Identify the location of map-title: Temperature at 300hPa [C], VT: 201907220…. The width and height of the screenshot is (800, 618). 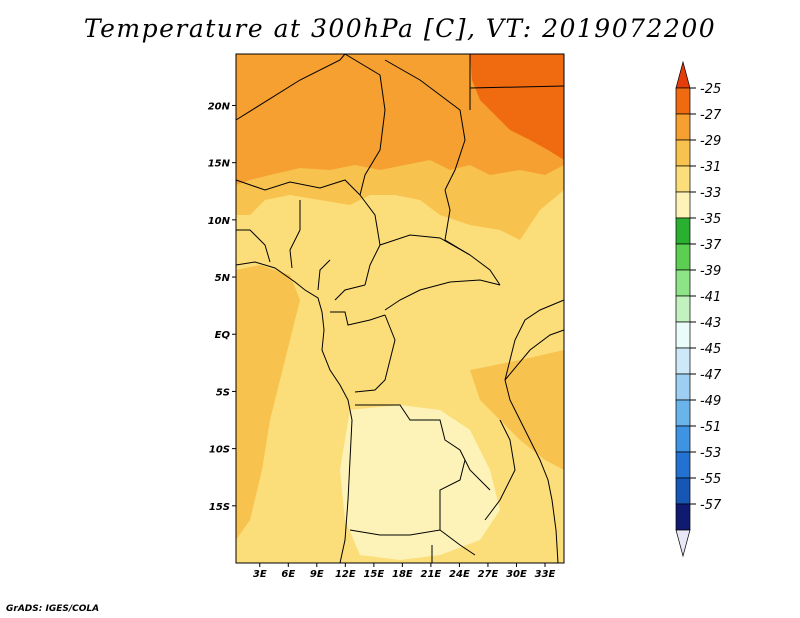
(400, 28).